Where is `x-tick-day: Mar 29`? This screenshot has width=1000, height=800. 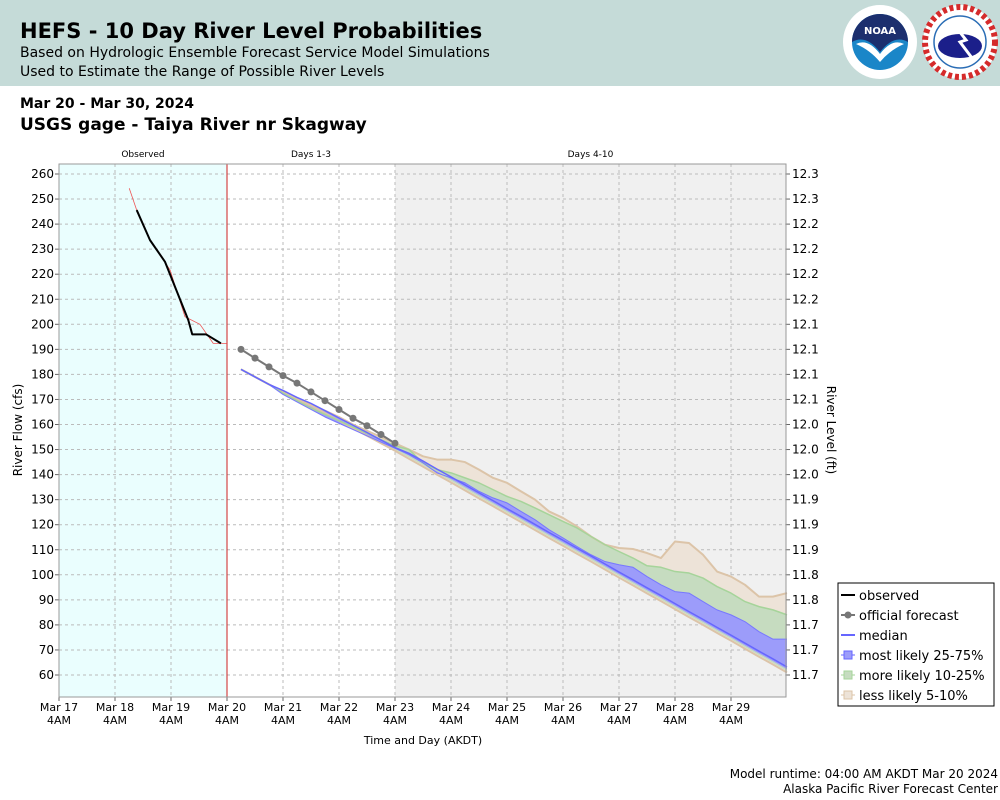
x-tick-day: Mar 29 is located at coordinates (731, 707).